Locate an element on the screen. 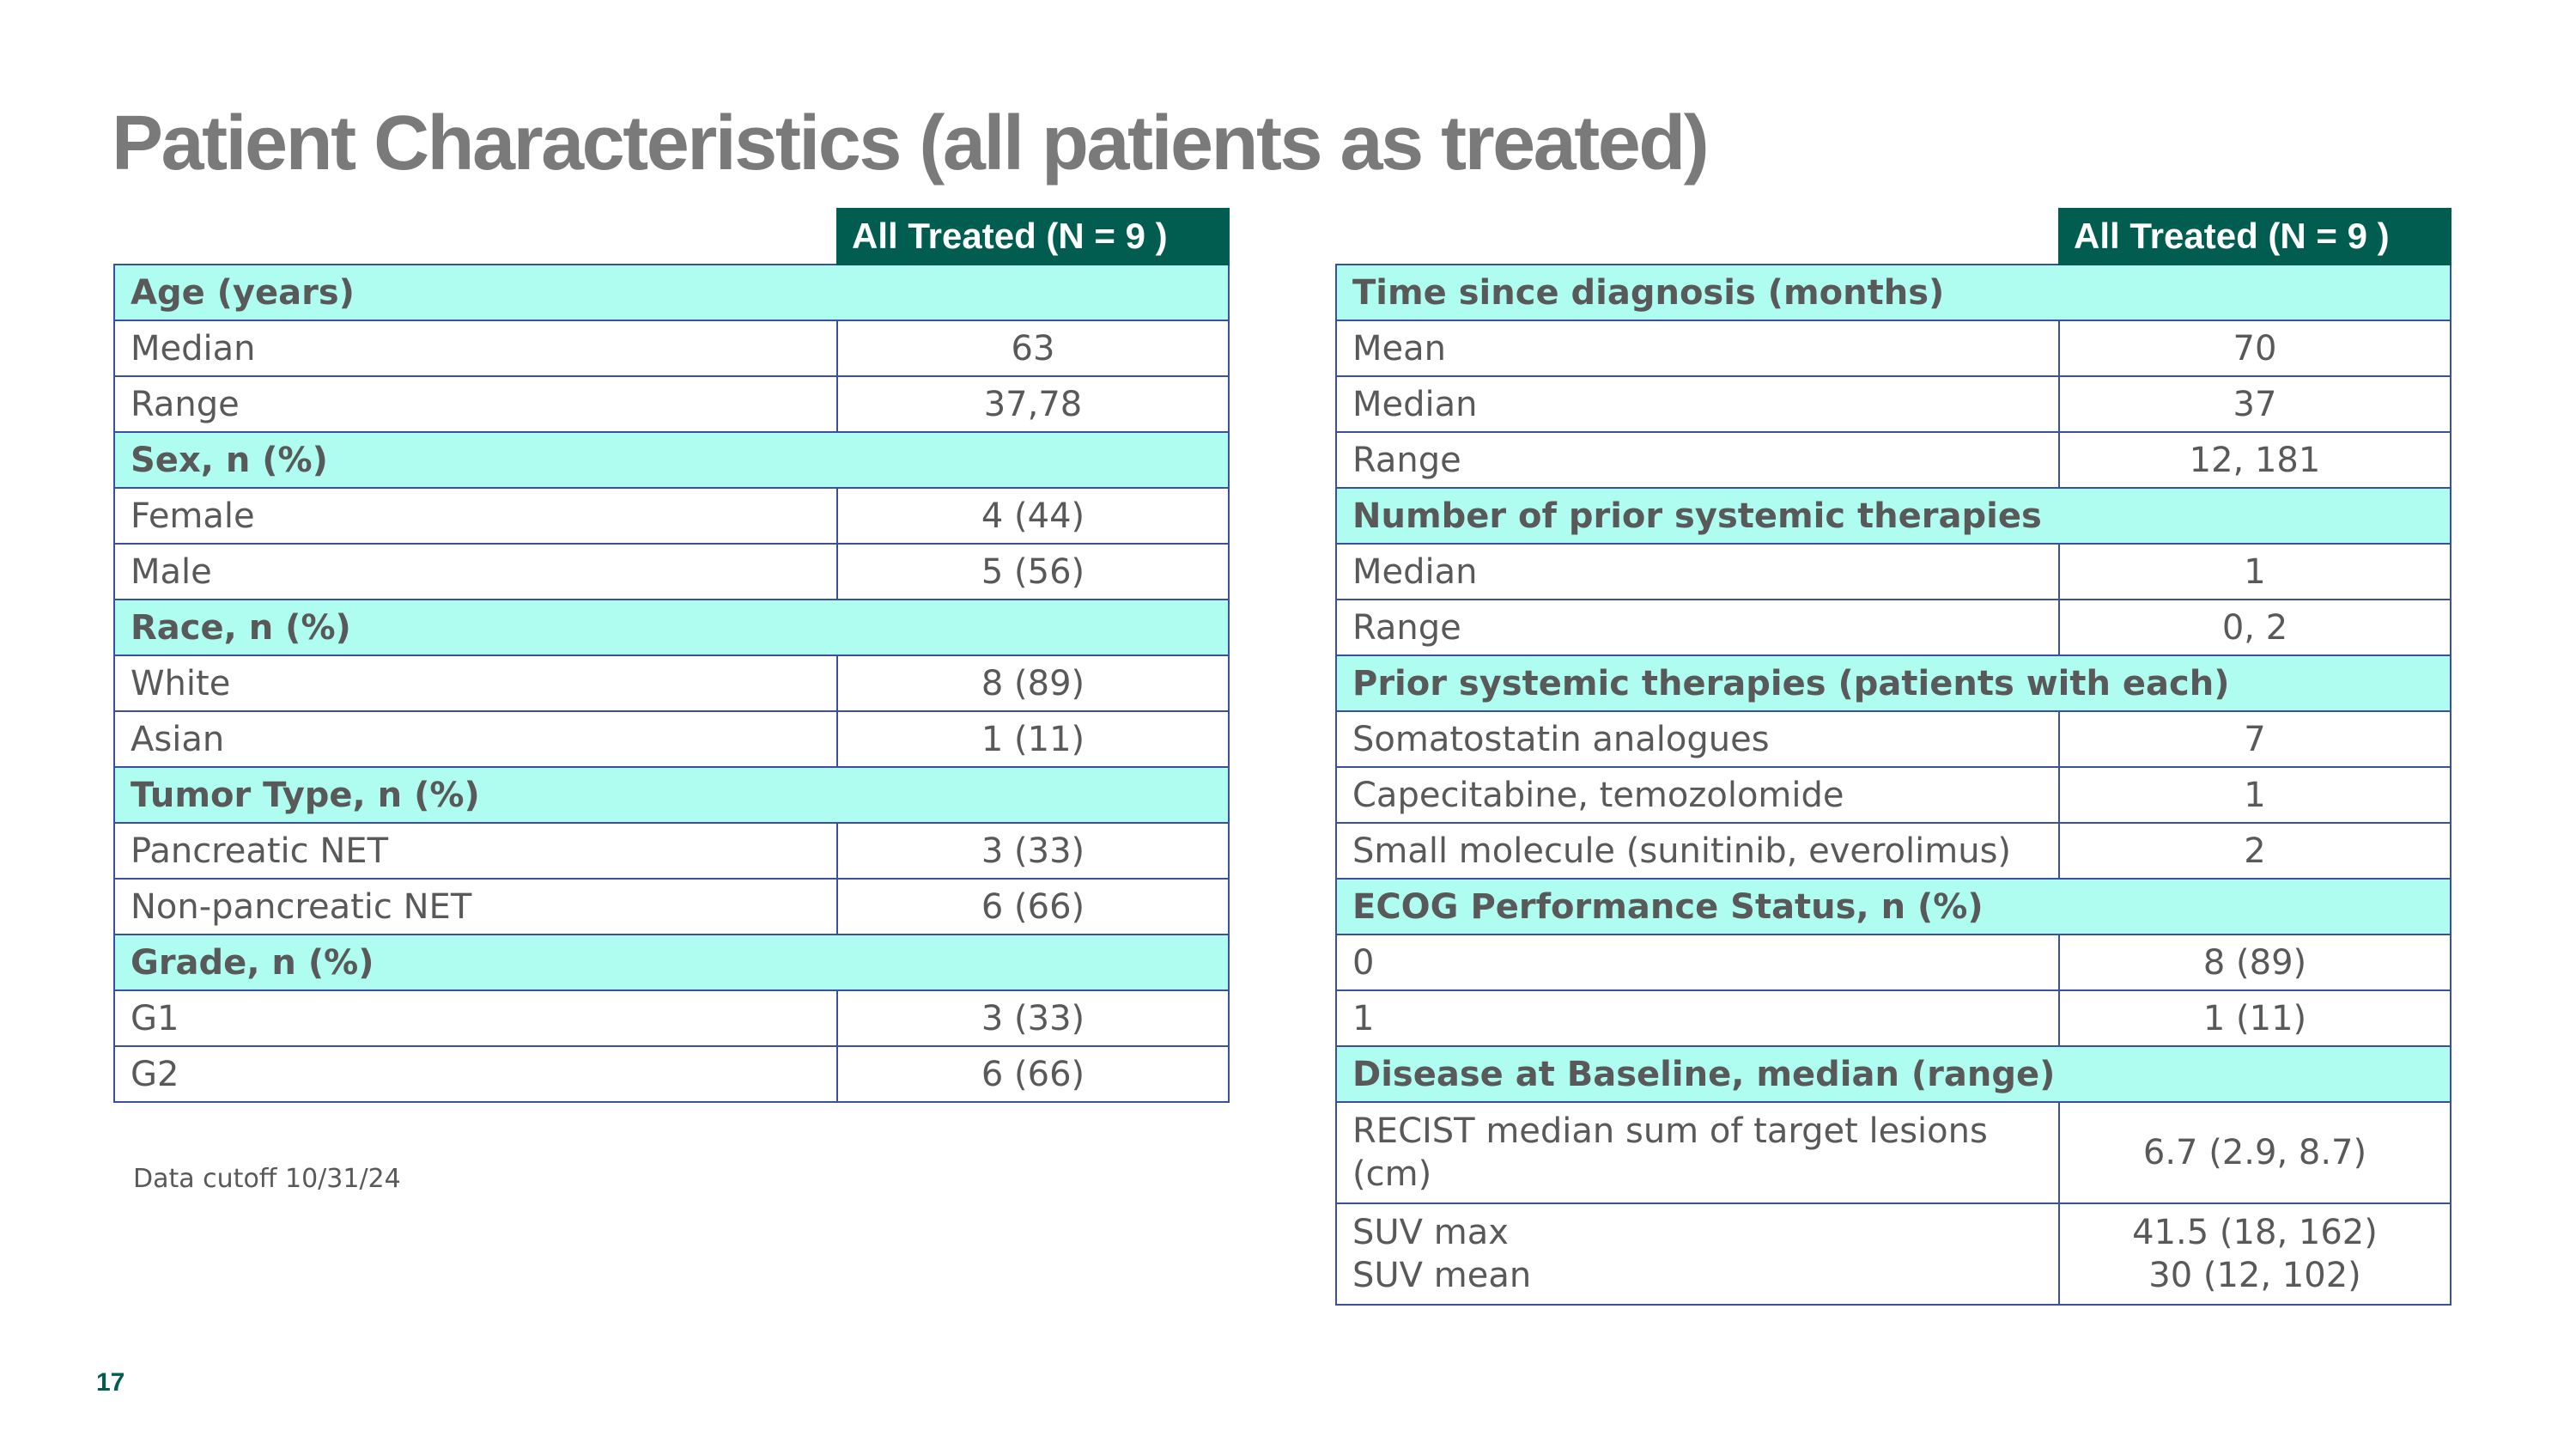 The width and height of the screenshot is (2576, 1449). row-label: G2 is located at coordinates (475, 1074).